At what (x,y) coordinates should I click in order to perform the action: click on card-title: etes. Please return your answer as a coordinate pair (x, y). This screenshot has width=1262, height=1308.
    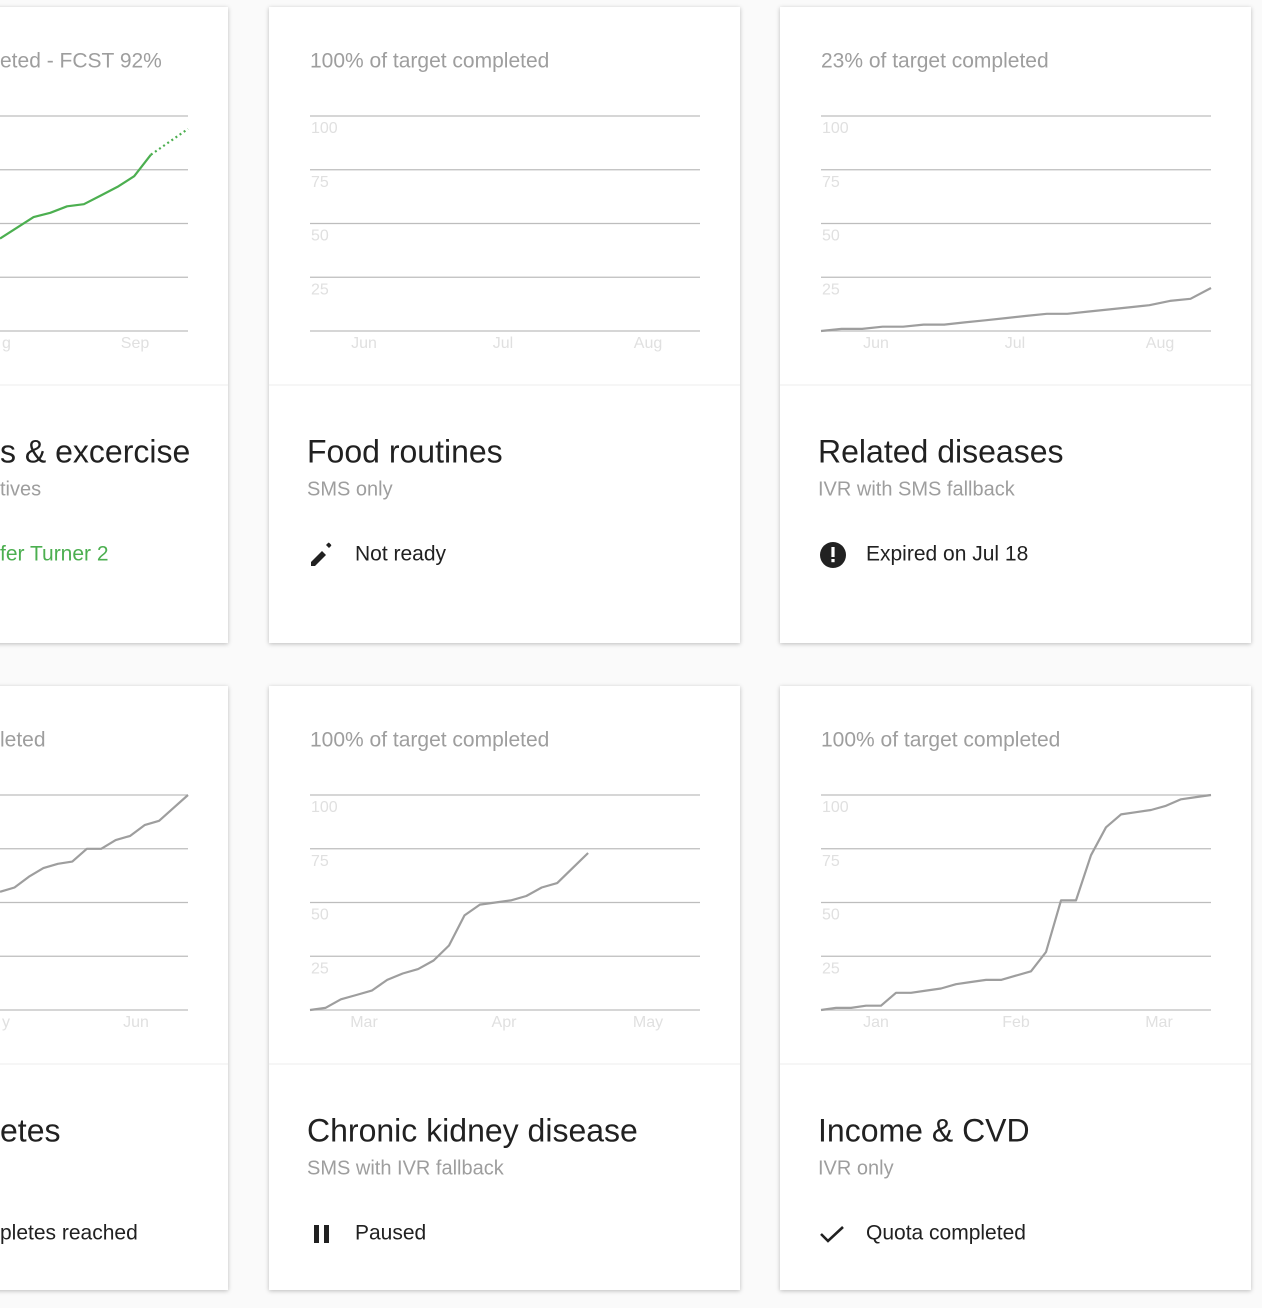
    Looking at the image, I should click on (30, 1130).